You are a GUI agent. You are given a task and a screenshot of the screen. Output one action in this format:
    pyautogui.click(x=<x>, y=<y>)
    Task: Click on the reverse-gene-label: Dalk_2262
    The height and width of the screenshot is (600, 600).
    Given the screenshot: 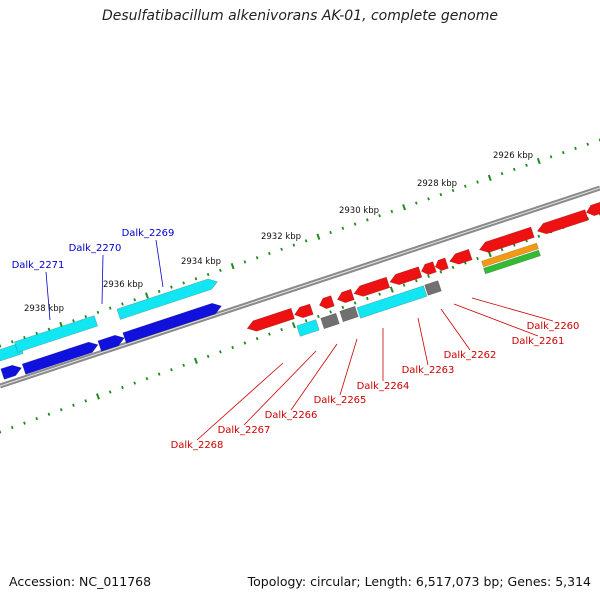 What is the action you would take?
    pyautogui.click(x=470, y=355)
    